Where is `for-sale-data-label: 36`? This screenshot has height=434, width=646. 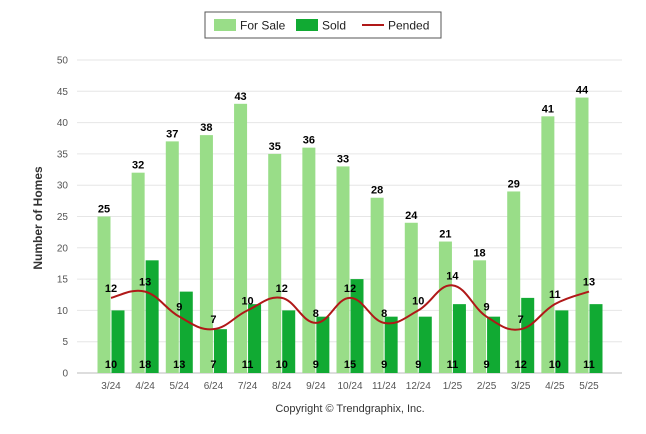 for-sale-data-label: 36 is located at coordinates (309, 141).